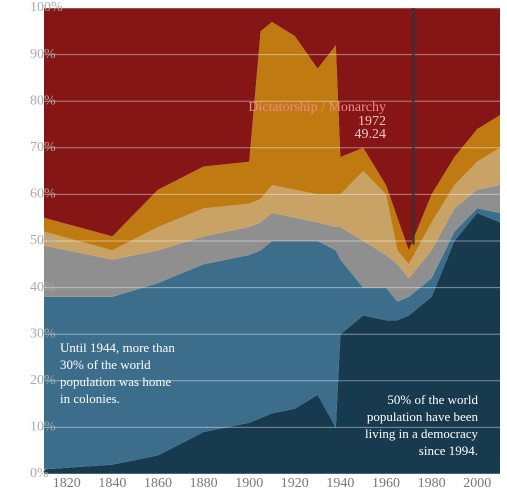 The height and width of the screenshot is (493, 507). What do you see at coordinates (43, 287) in the screenshot?
I see `y-tick-label: 40%` at bounding box center [43, 287].